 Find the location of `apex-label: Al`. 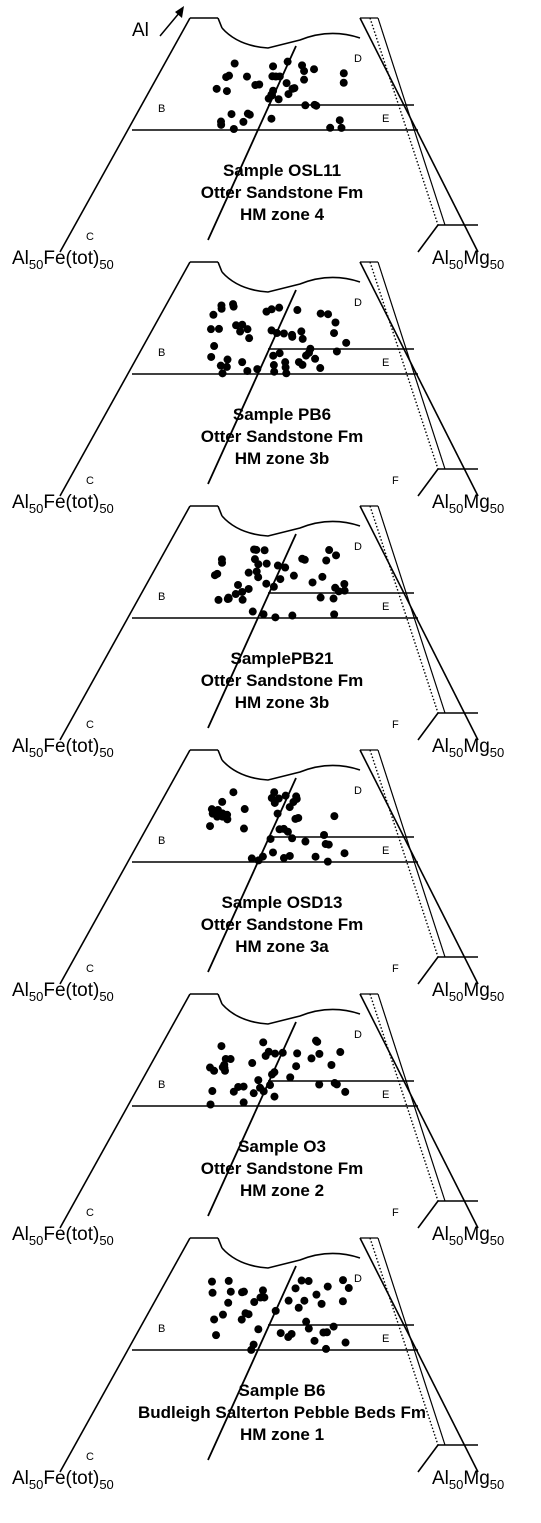

apex-label: Al is located at coordinates (140, 30).